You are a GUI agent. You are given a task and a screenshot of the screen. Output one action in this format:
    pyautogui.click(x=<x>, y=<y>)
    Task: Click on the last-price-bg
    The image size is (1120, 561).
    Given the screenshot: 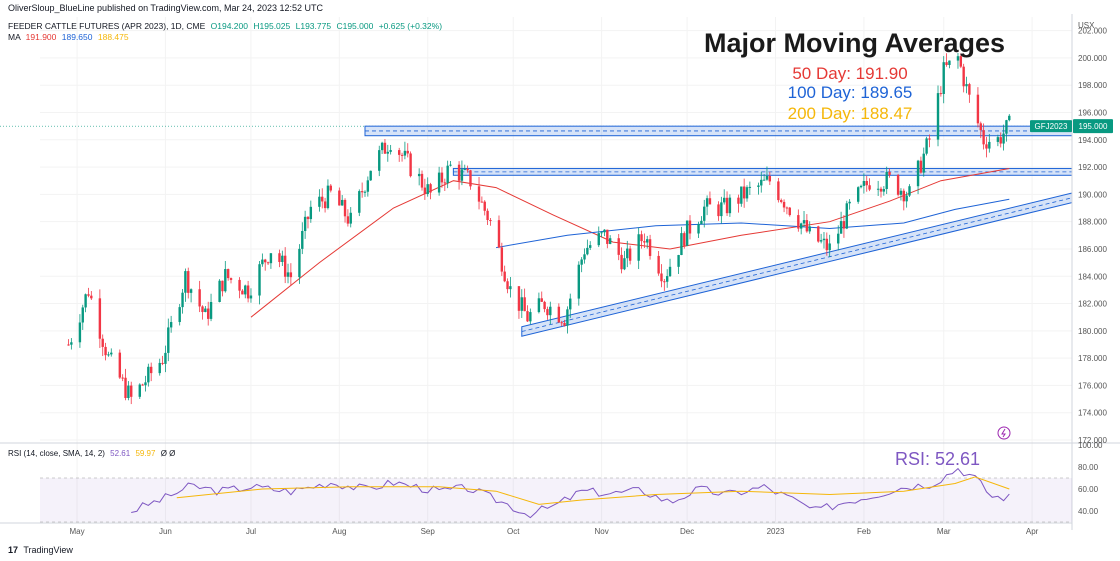 What is the action you would take?
    pyautogui.click(x=1093, y=126)
    